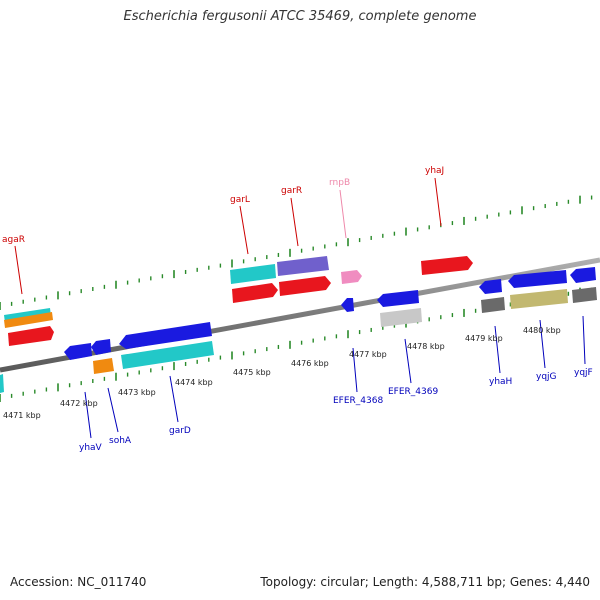 The width and height of the screenshot is (600, 600). I want to click on leader-lines-upper, so click(228, 236).